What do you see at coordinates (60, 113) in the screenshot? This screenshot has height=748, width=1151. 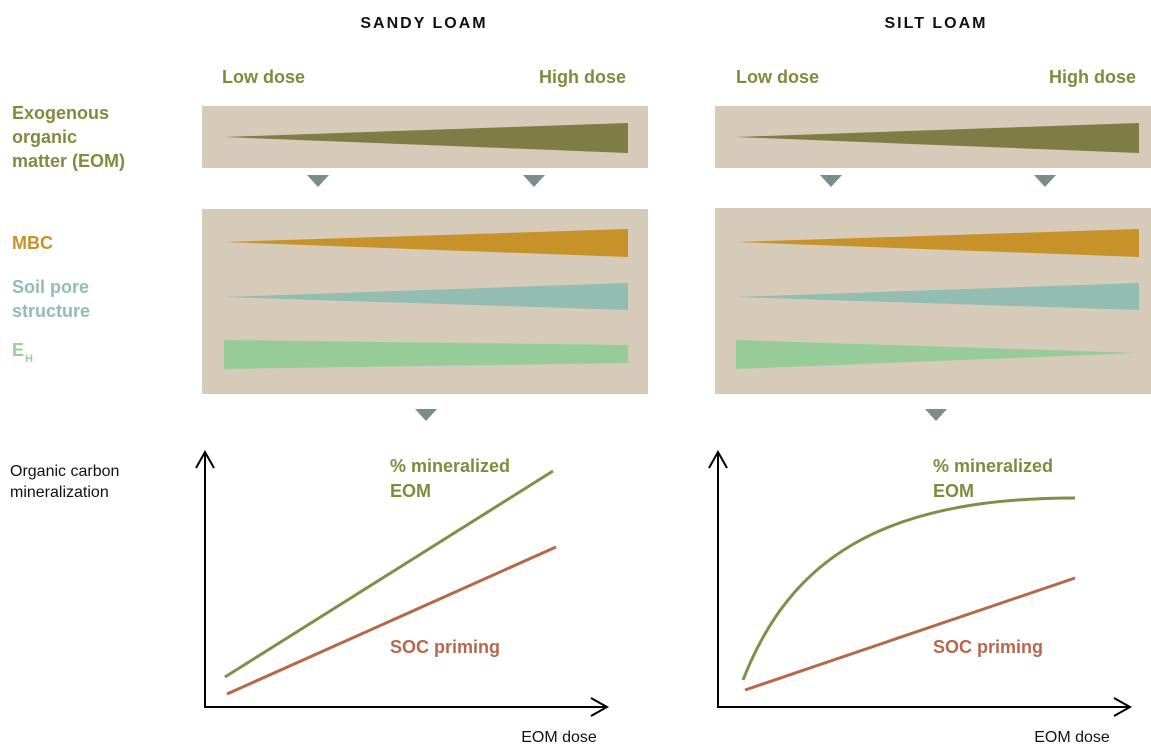 I see `row-label: Exogenous` at bounding box center [60, 113].